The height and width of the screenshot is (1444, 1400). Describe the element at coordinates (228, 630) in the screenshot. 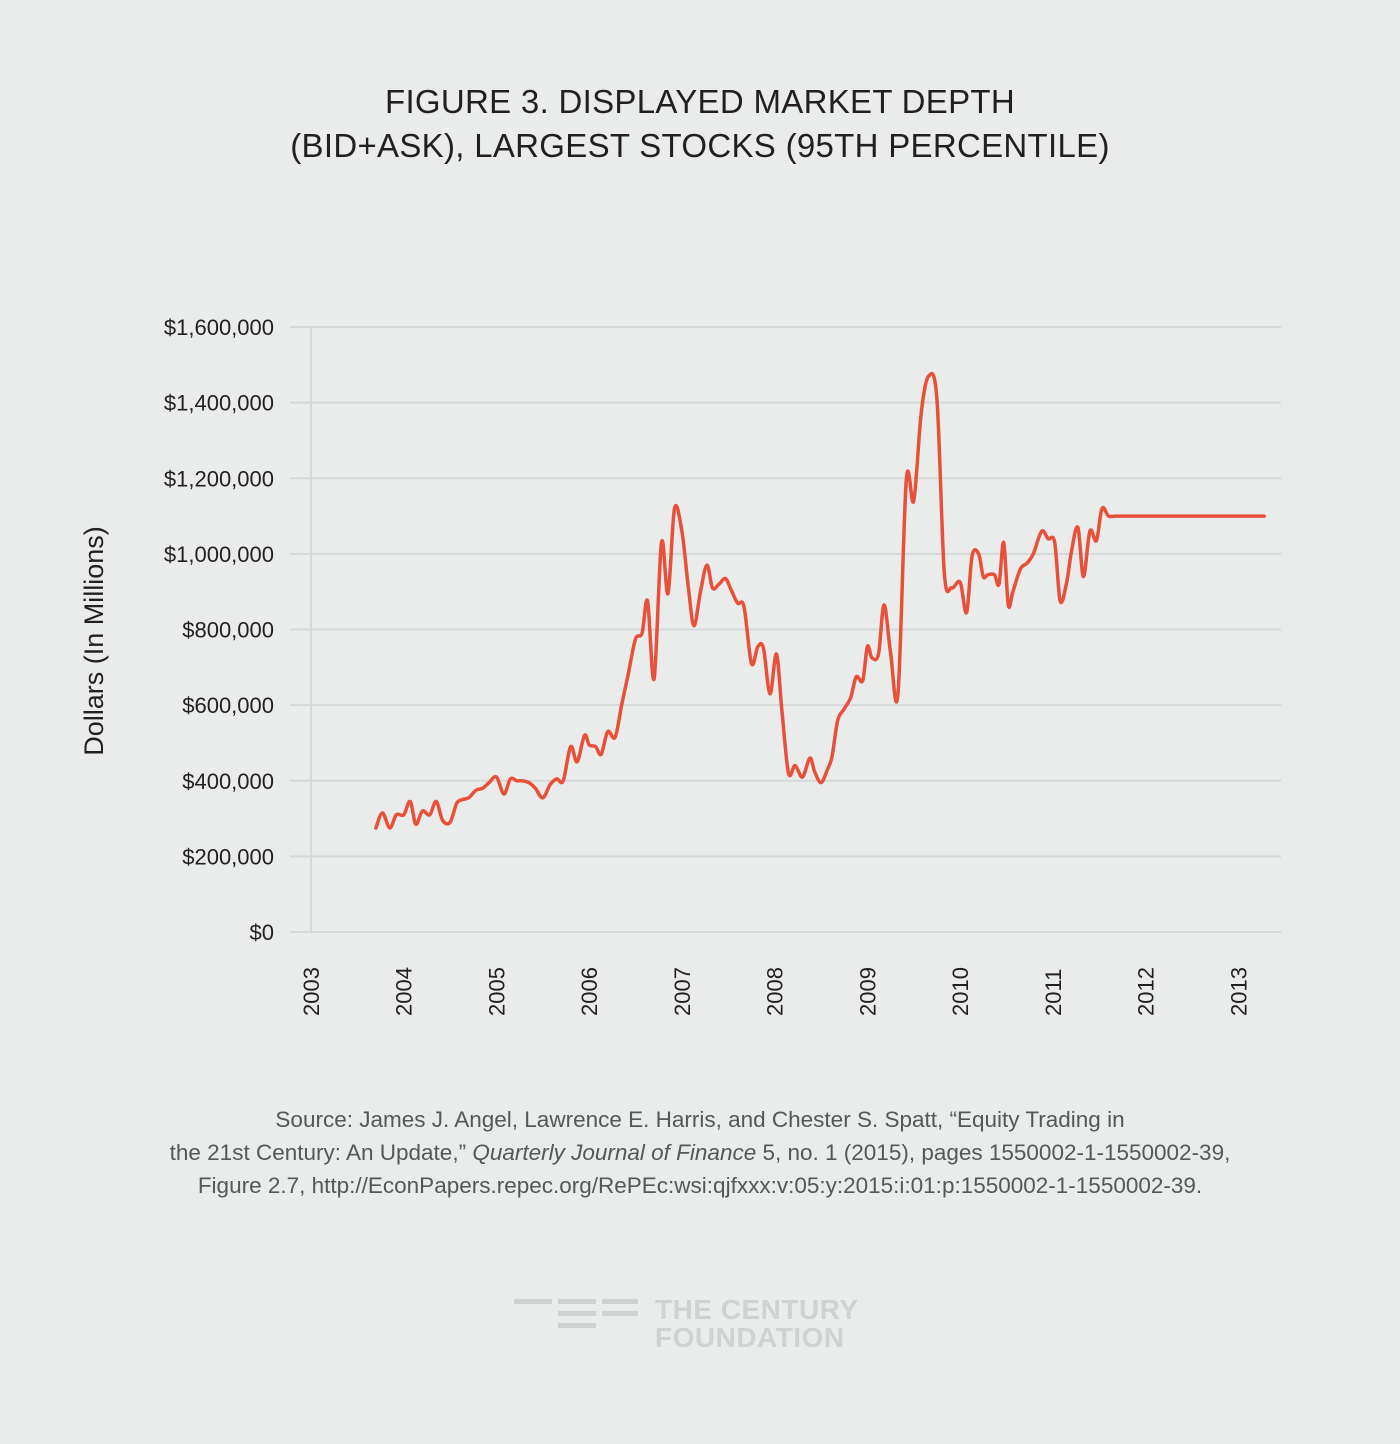

I see `y-tick-label: $800,000` at that location.